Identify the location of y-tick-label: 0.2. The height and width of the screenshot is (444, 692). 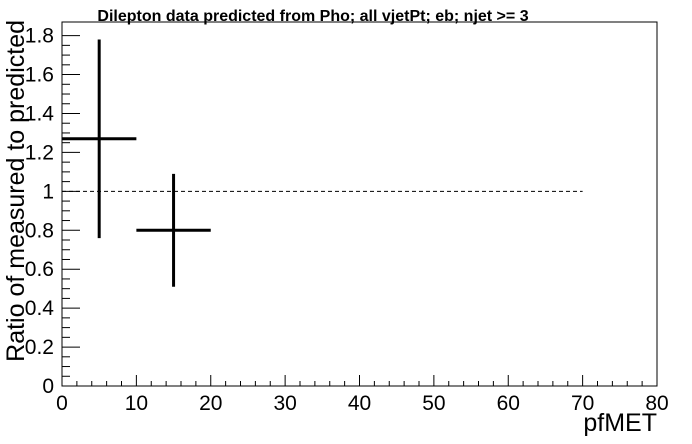
(39, 347).